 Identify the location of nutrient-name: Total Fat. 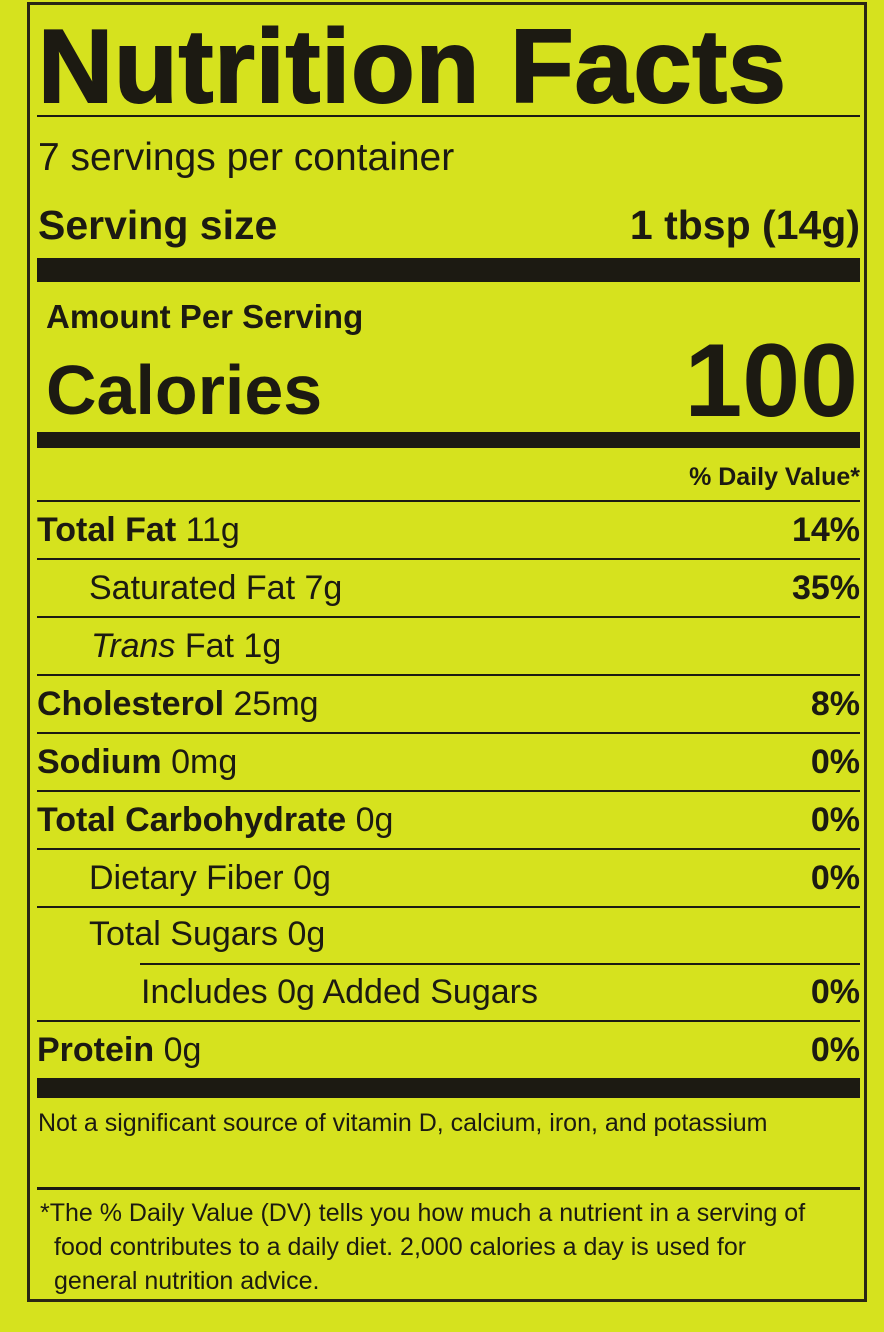
(107, 529).